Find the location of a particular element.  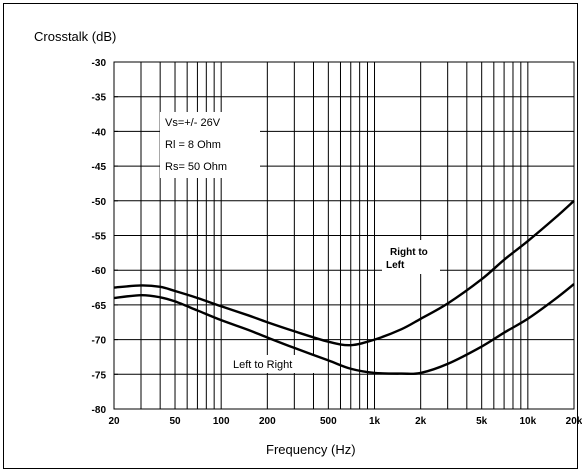

y-tick-label: -60 is located at coordinates (99, 271).